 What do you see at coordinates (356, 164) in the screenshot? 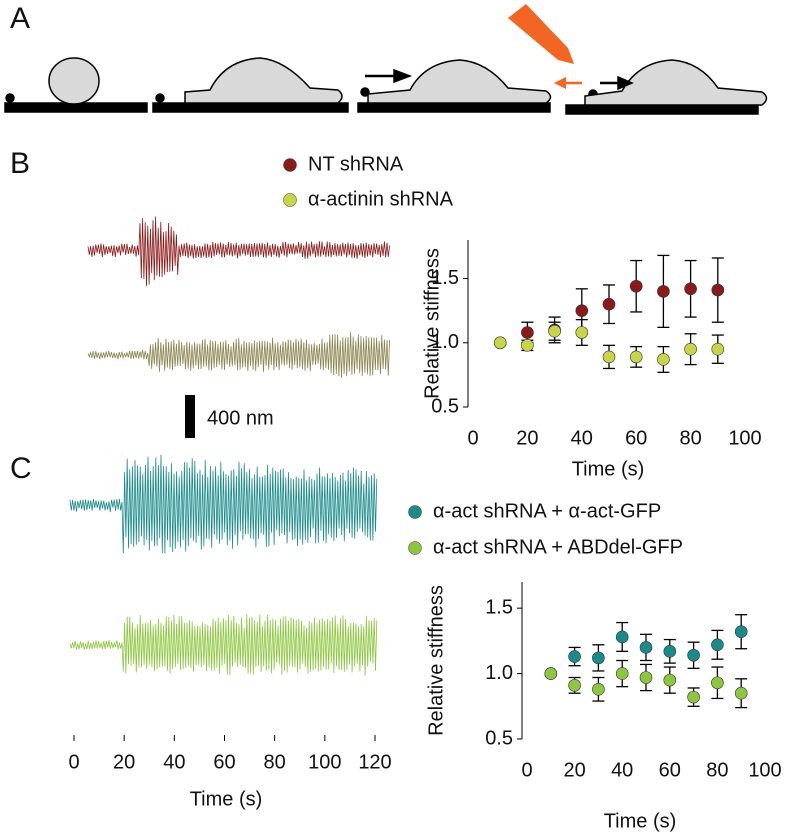
I see `legend-label: NT shRNA` at bounding box center [356, 164].